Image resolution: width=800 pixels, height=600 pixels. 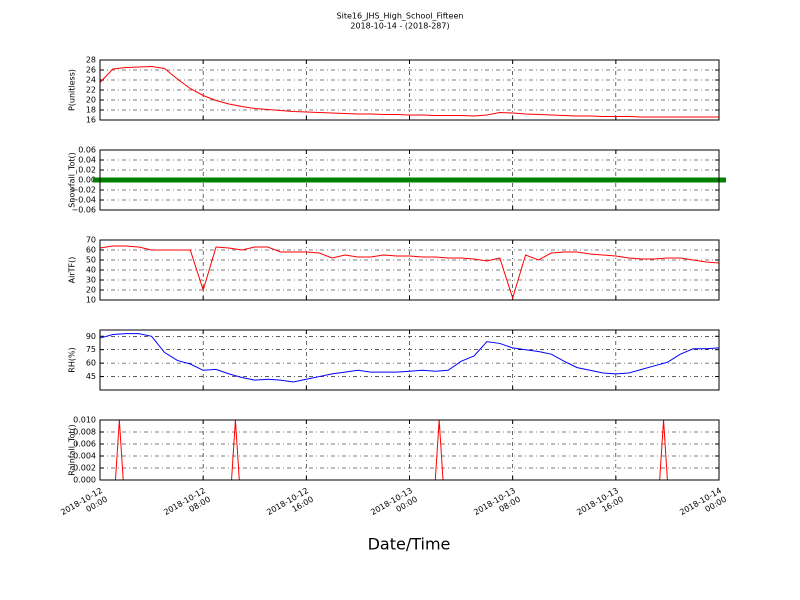 I want to click on y-tick-label: 0.04, so click(x=87, y=160).